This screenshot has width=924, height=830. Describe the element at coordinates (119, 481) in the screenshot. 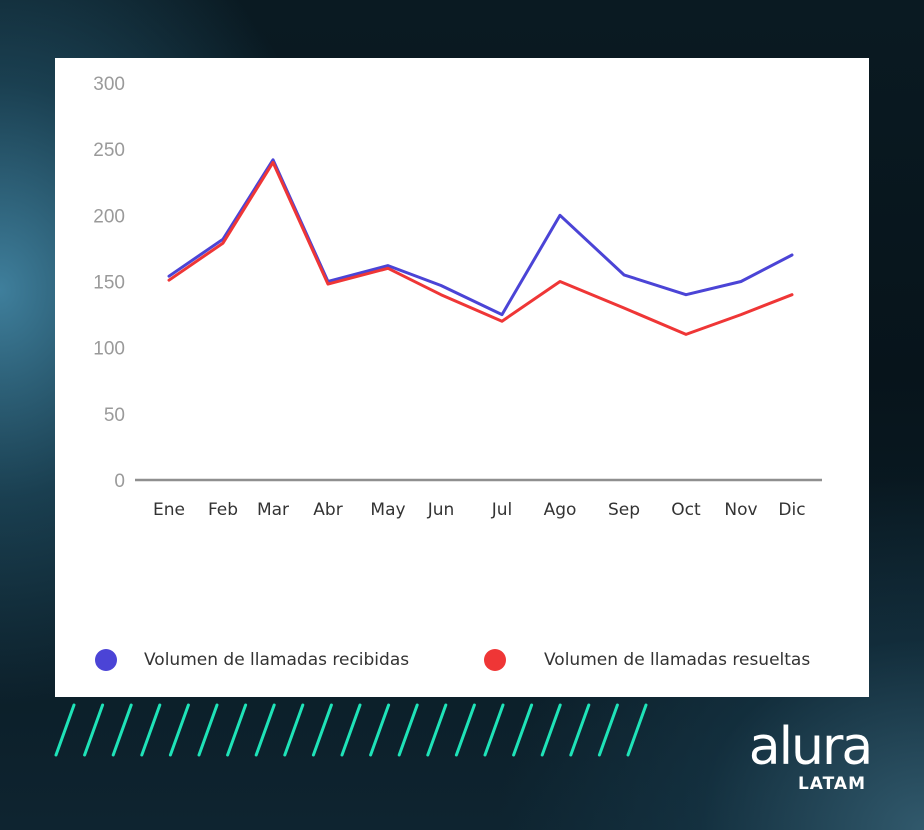

I see `y-tick-label: 0` at that location.